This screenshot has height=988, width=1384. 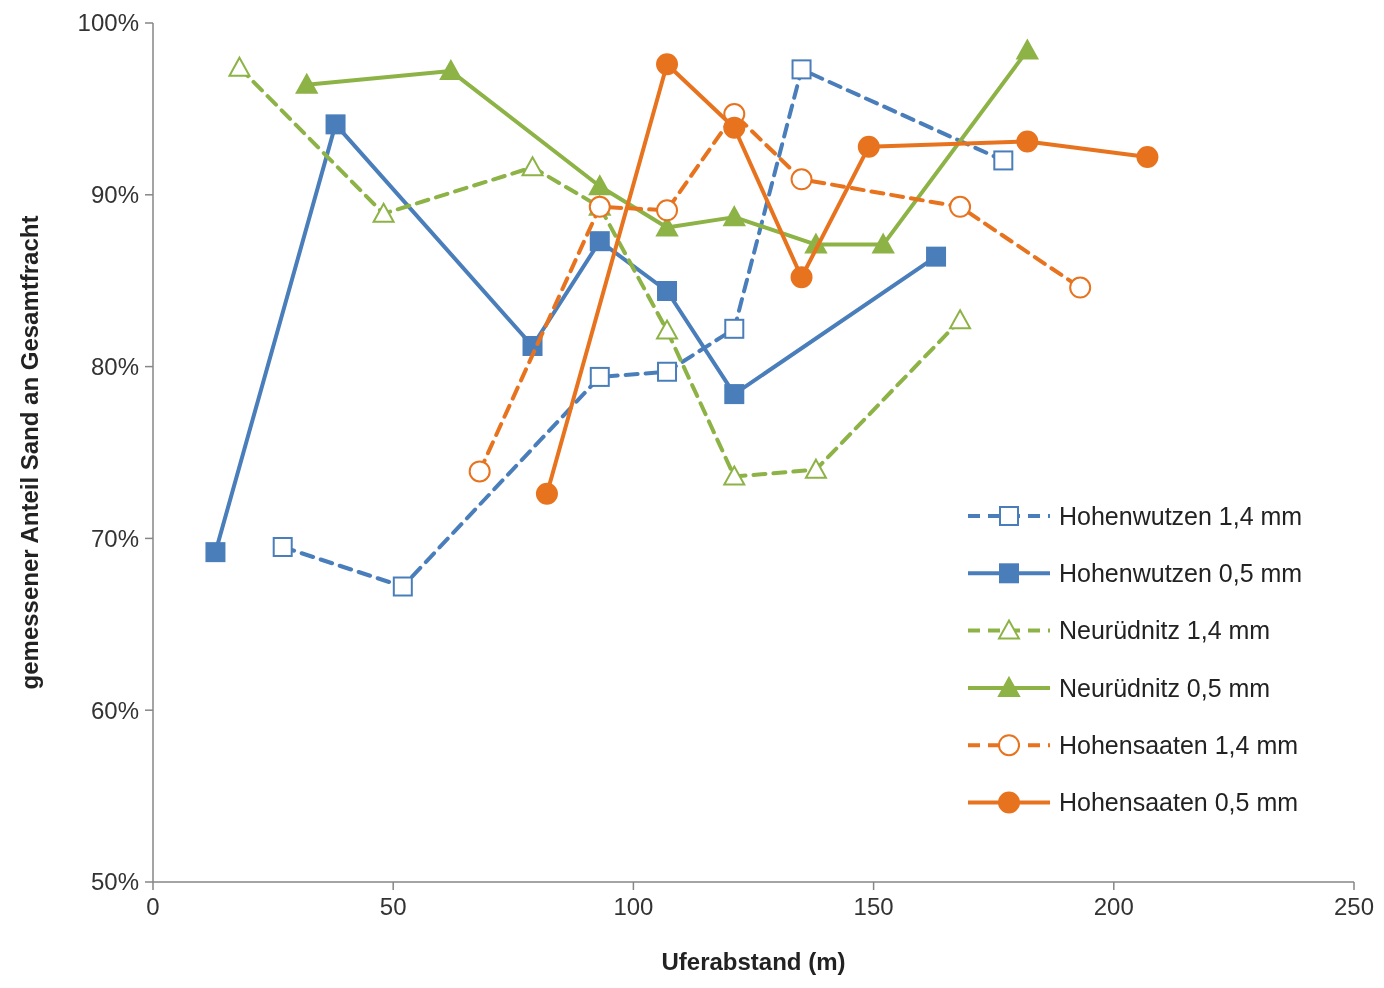 I want to click on y-tick-label: 80%, so click(x=114, y=366).